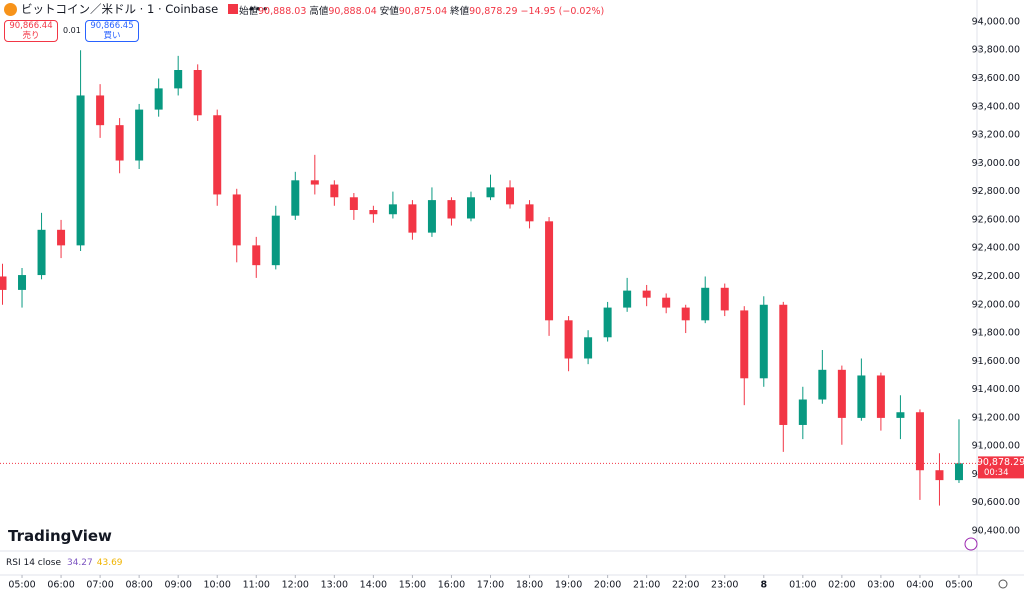 This screenshot has width=1024, height=591. I want to click on last-price-badge, so click(1001, 467).